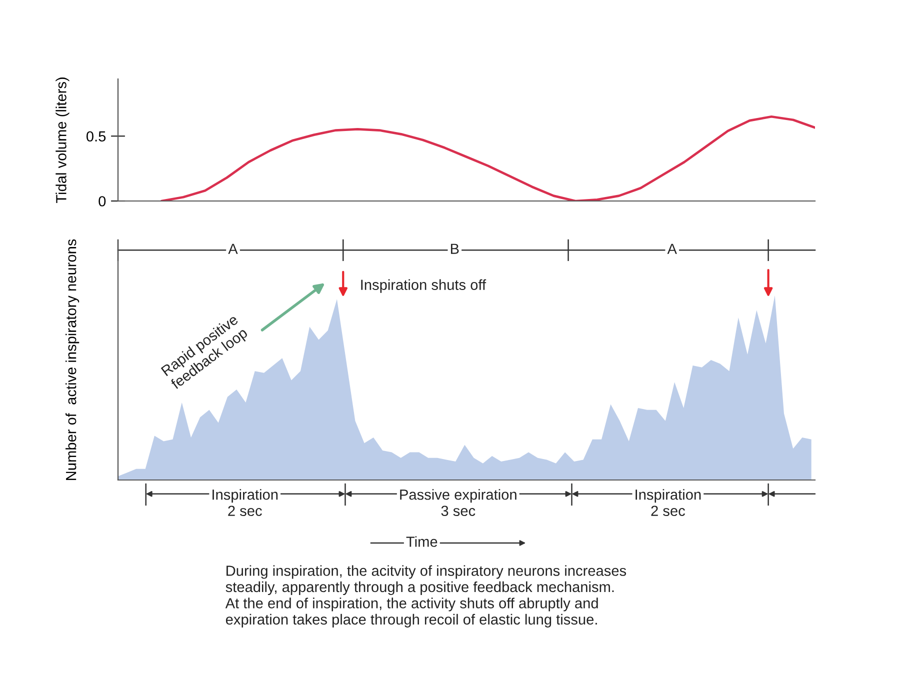 The width and height of the screenshot is (914, 683). What do you see at coordinates (63, 141) in the screenshot?
I see `y-axis-title: Tidal volume (liters)` at bounding box center [63, 141].